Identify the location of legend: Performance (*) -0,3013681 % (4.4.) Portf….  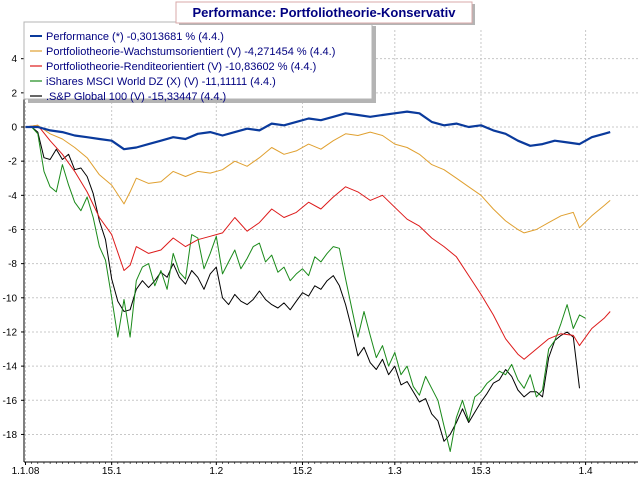
(199, 62).